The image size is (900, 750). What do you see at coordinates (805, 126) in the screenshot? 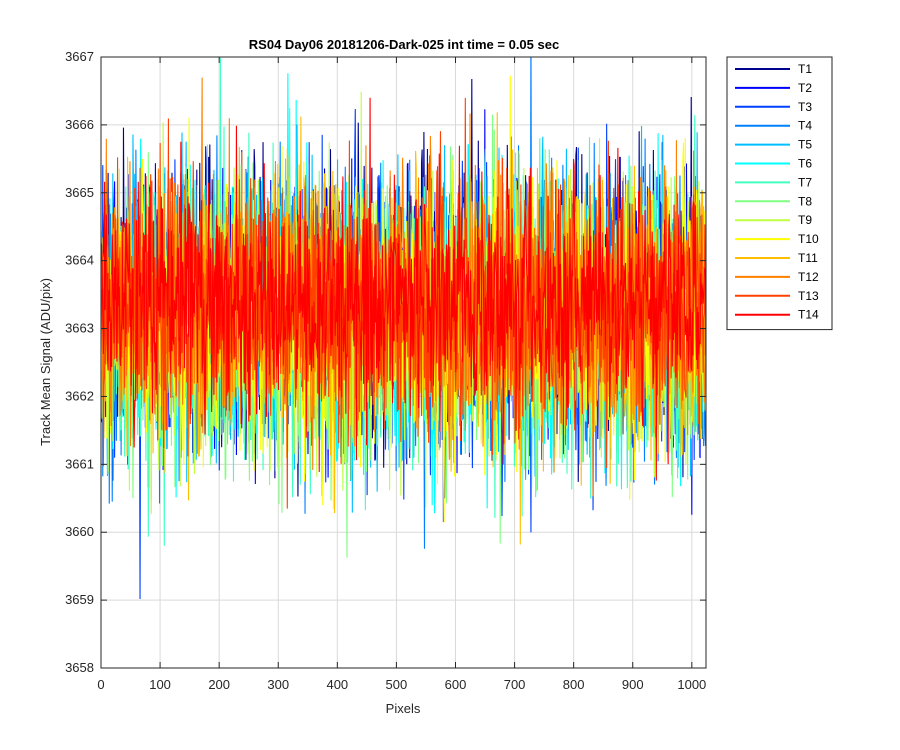
I see `legend-label-t4: T4` at bounding box center [805, 126].